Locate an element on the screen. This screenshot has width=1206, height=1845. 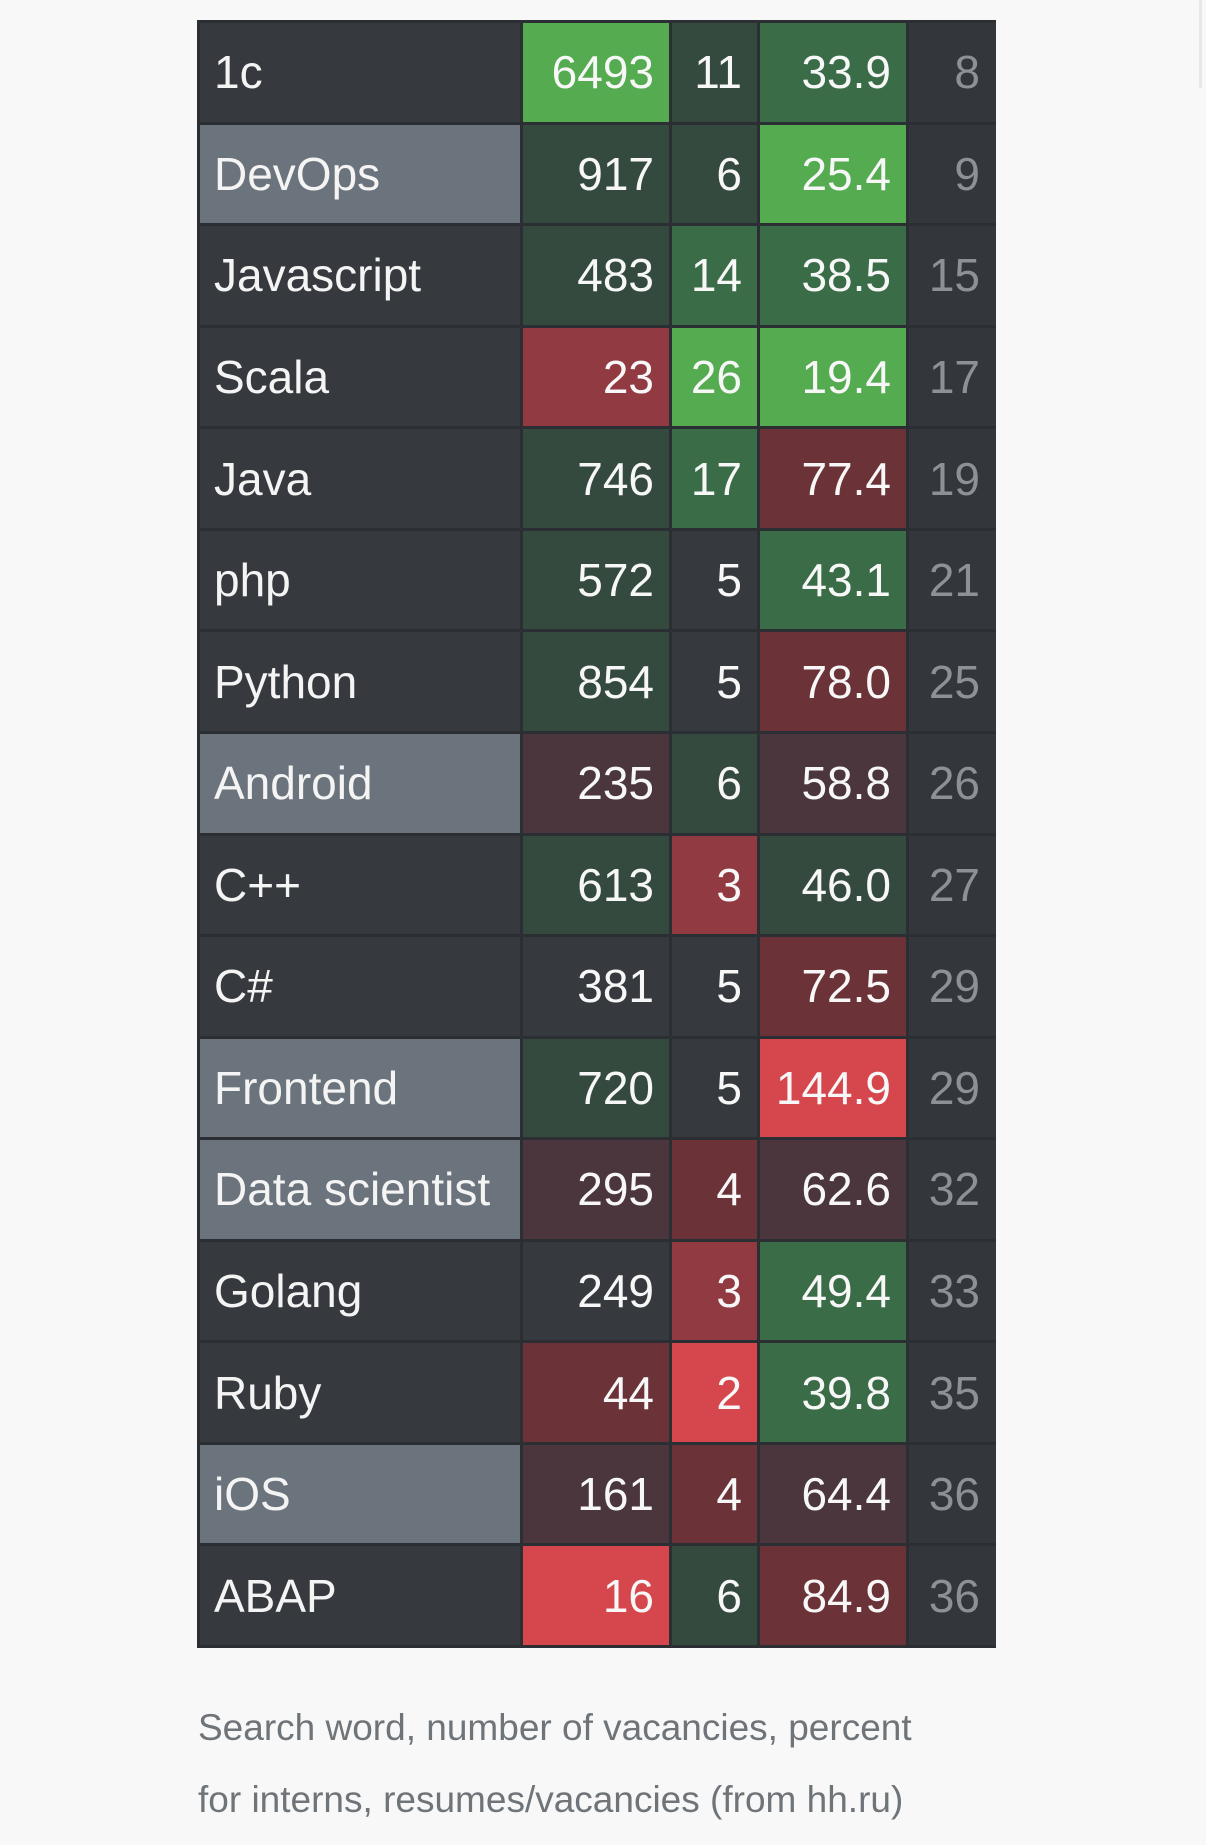
row-name: C++ is located at coordinates (360, 885).